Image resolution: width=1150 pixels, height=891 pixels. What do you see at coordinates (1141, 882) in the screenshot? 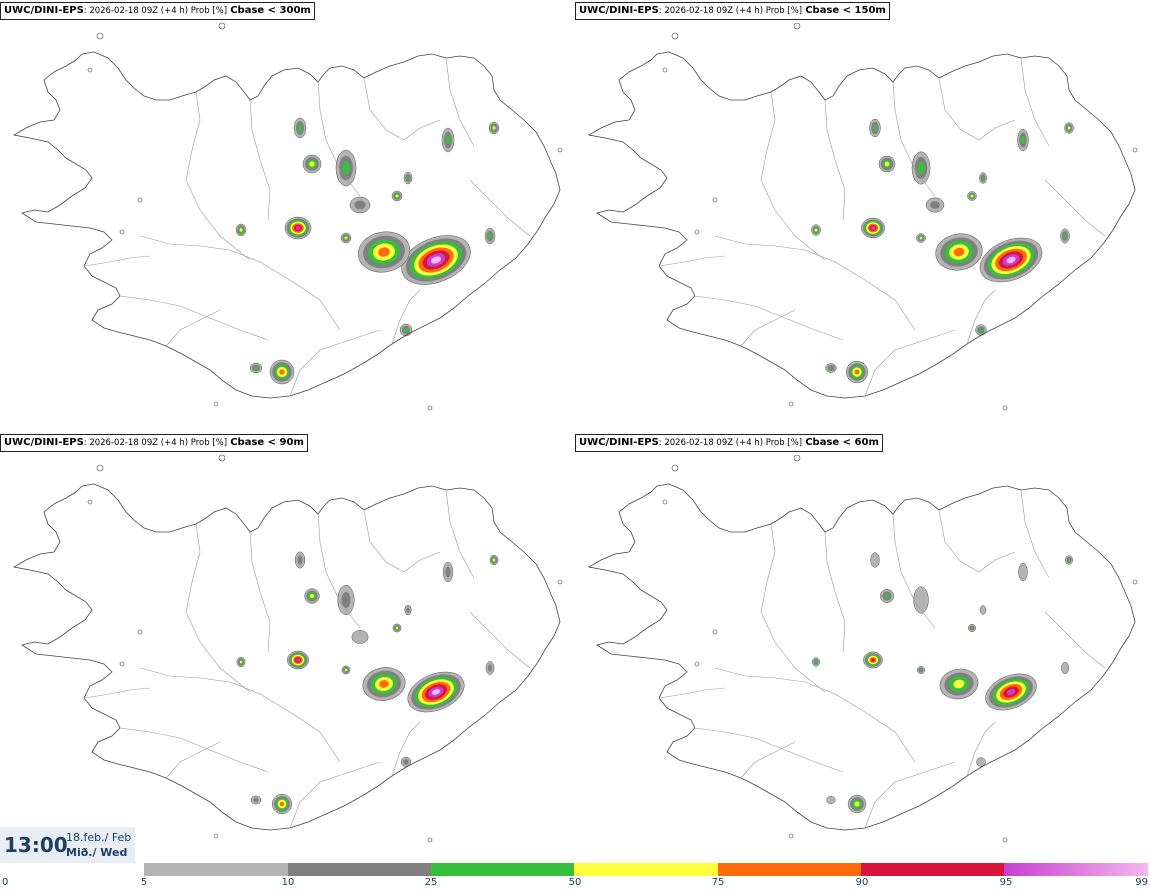
I see `legend-tick-label: 99` at bounding box center [1141, 882].